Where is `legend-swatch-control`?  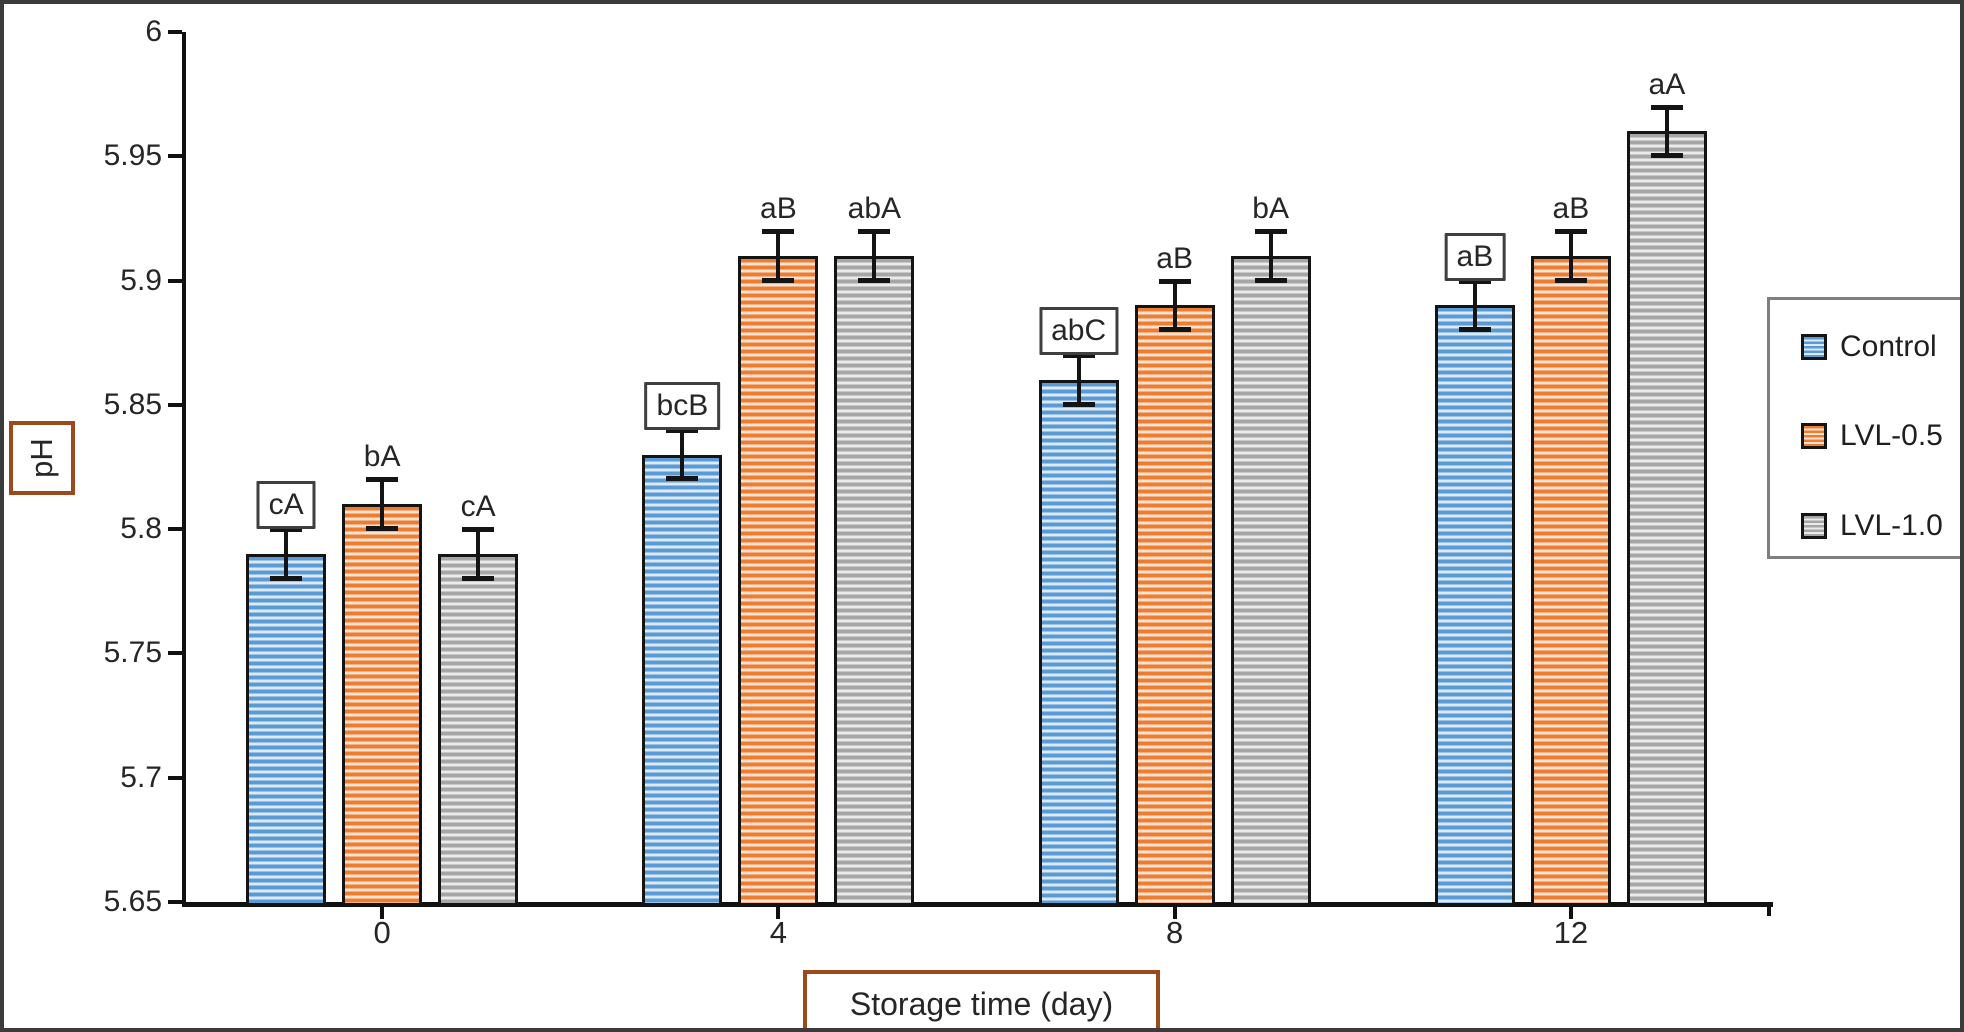 legend-swatch-control is located at coordinates (1814, 347).